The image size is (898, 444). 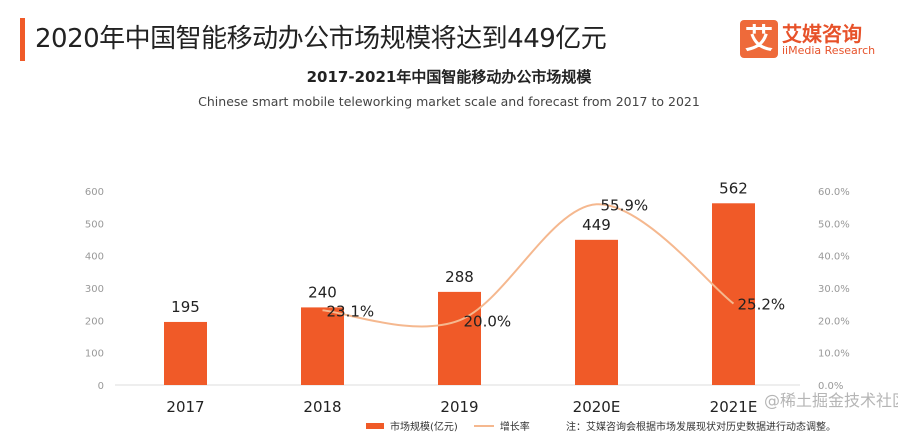 I want to click on y2-tick-label: 10.0%, so click(x=834, y=354).